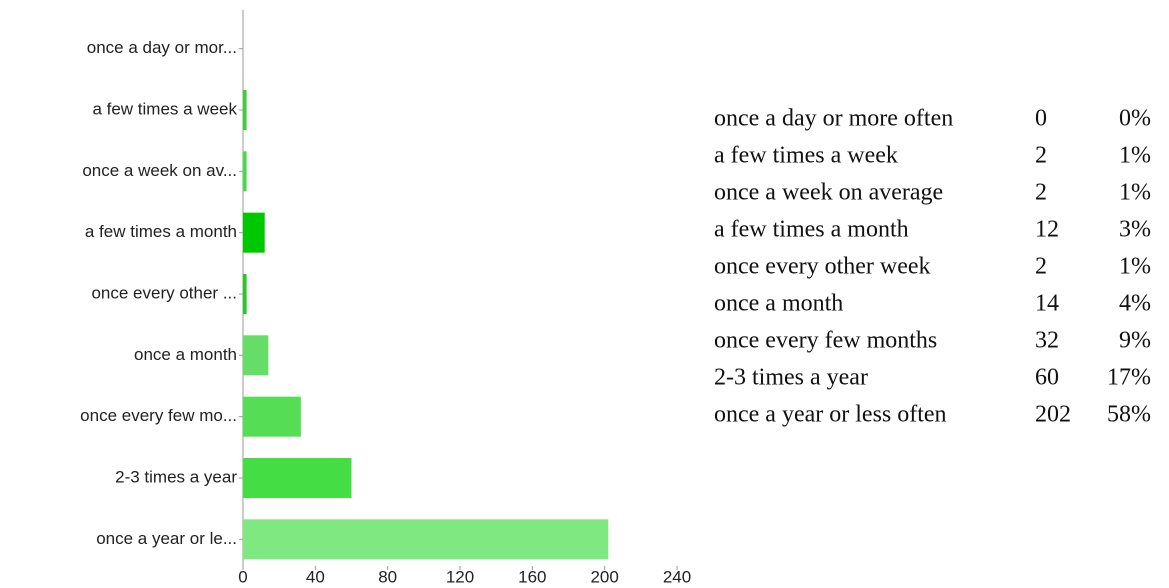  What do you see at coordinates (1135, 341) in the screenshot?
I see `table-percent: 9%` at bounding box center [1135, 341].